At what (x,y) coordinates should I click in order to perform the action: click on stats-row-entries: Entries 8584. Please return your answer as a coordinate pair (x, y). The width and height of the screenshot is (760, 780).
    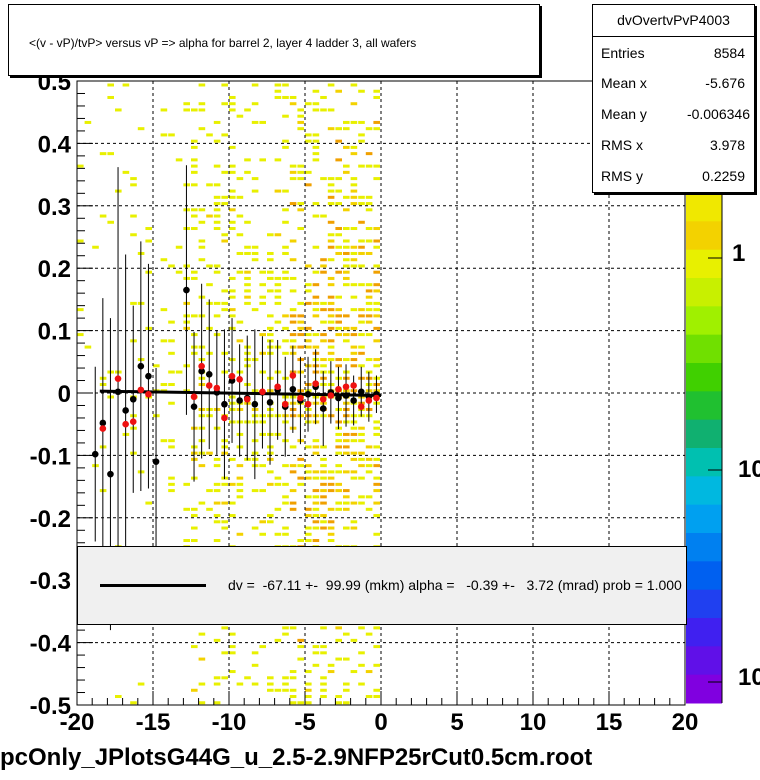
    Looking at the image, I should click on (673, 52).